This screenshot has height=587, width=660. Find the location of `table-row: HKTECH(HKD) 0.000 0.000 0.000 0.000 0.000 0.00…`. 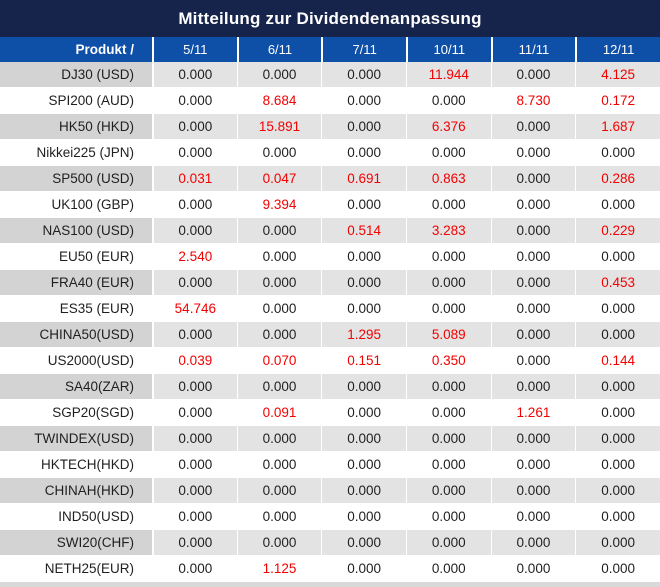

table-row: HKTECH(HKD) 0.000 0.000 0.000 0.000 0.000 0.00… is located at coordinates (330, 465).